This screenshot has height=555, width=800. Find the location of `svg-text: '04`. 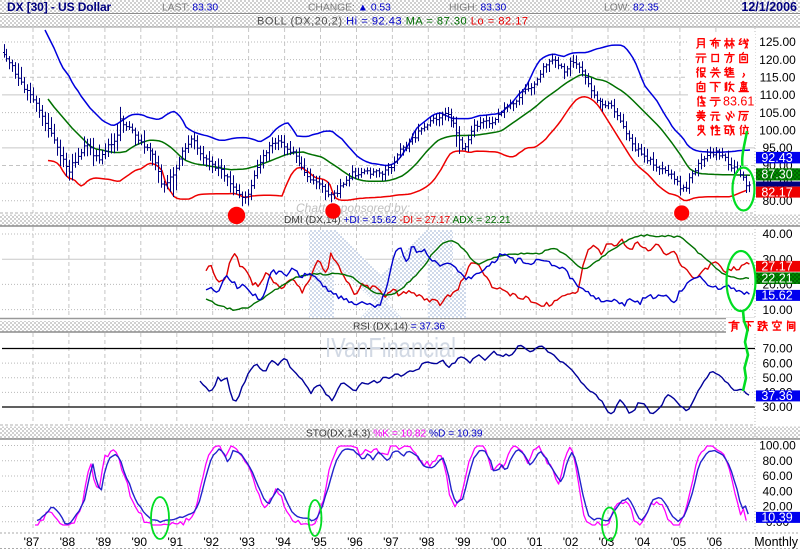

svg-text: '04 is located at coordinates (643, 542).